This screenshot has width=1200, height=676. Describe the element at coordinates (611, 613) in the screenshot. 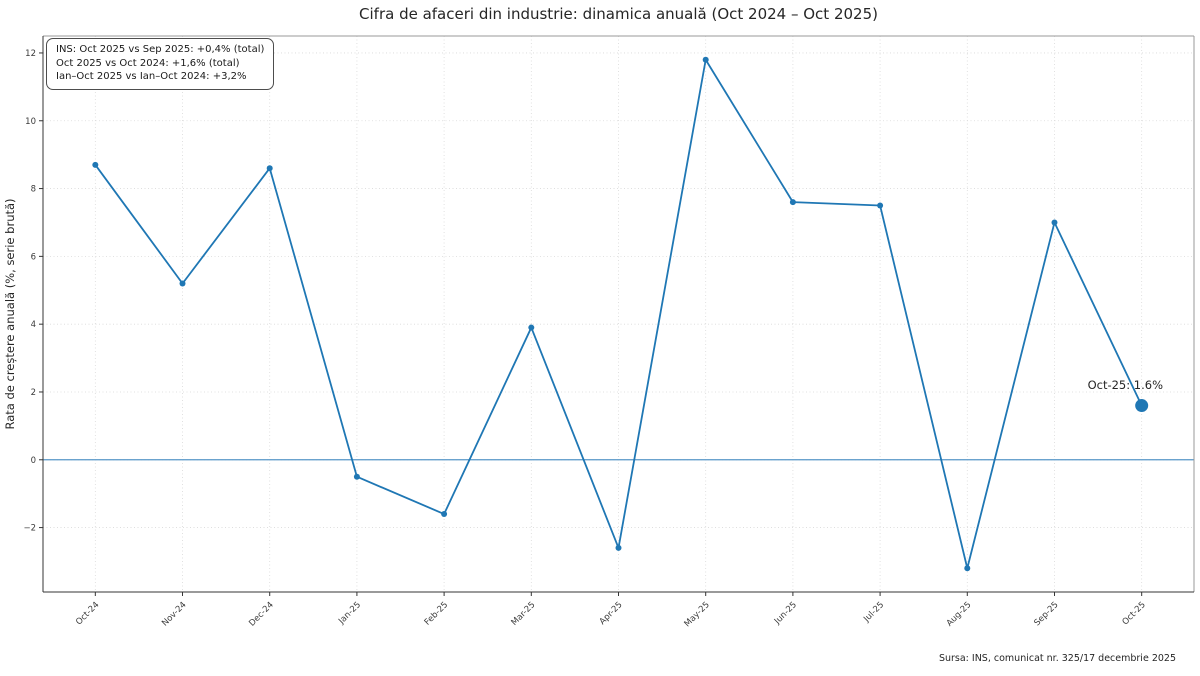

I see `x-tick-label: Apr-25` at that location.